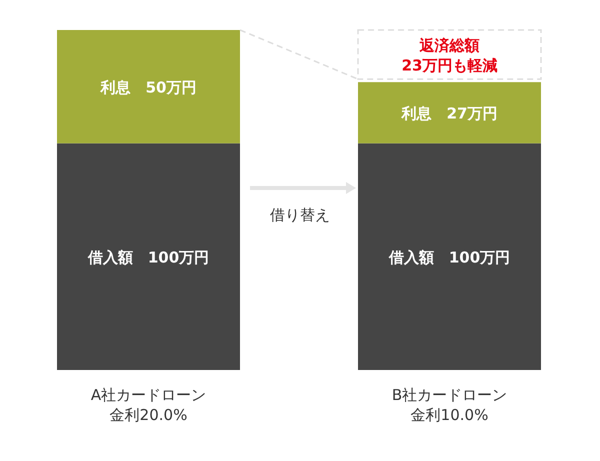 The height and width of the screenshot is (461, 600). What do you see at coordinates (300, 215) in the screenshot?
I see `annotation: 借り替え` at bounding box center [300, 215].